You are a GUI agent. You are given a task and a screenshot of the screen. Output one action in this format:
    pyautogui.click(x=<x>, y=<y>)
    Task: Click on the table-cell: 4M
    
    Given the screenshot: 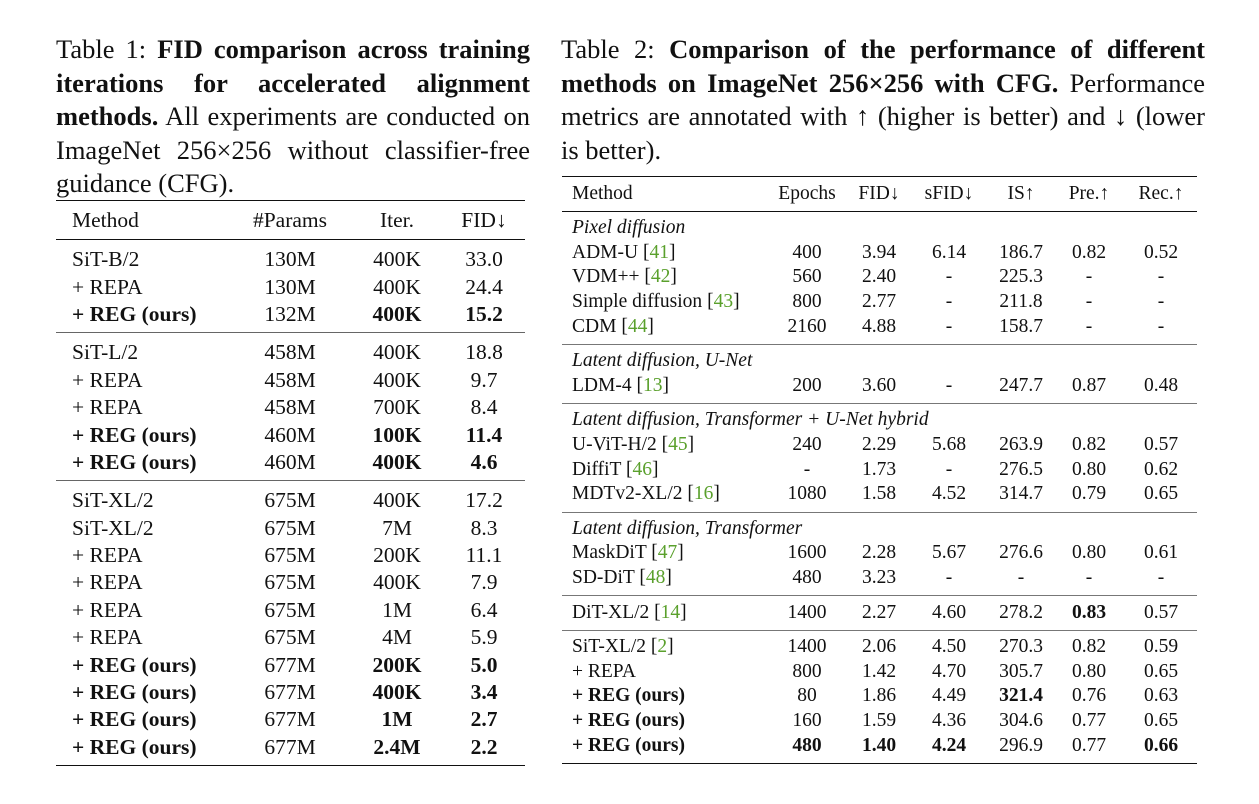 What is the action you would take?
    pyautogui.click(x=397, y=637)
    